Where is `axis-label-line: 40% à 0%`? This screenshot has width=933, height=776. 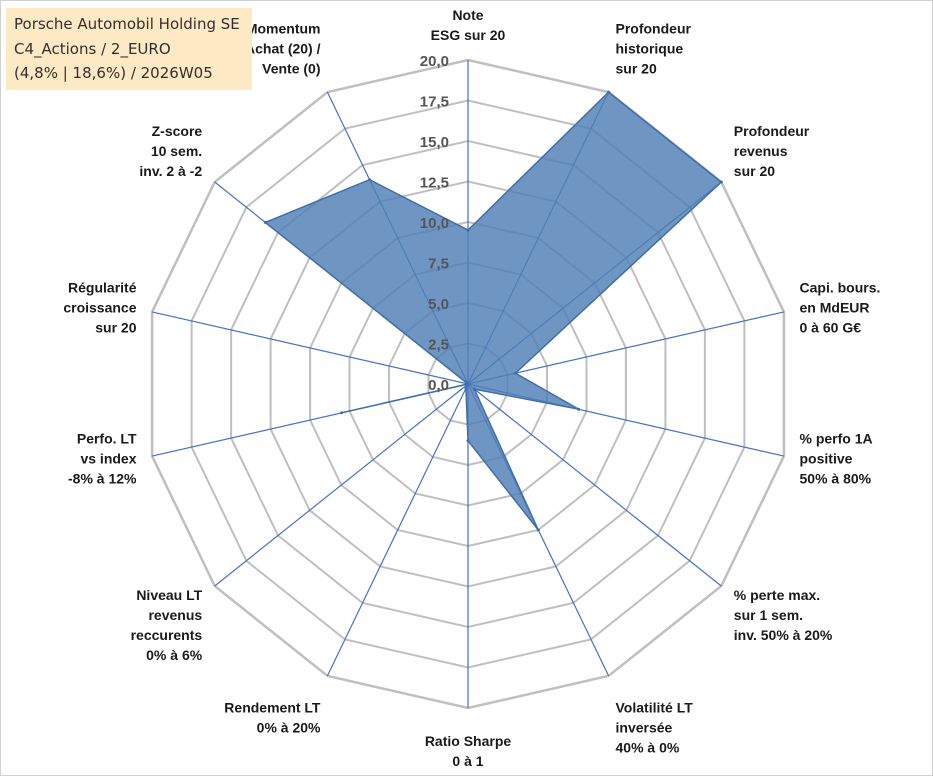 axis-label-line: 40% à 0% is located at coordinates (648, 747).